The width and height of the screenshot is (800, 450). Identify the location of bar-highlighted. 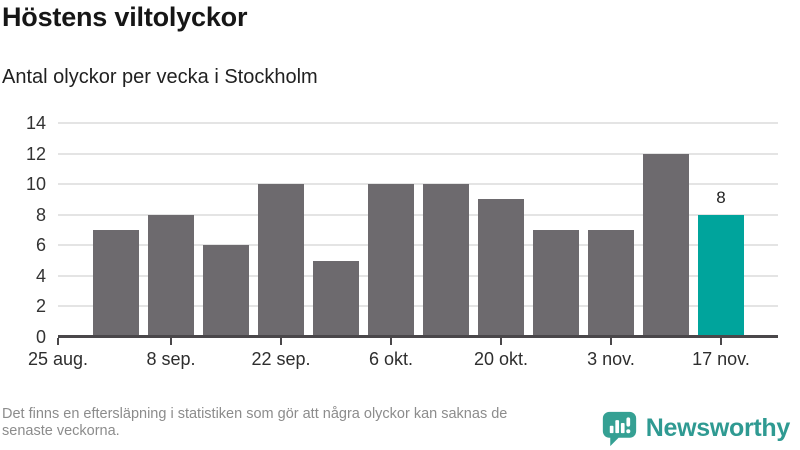
(721, 275).